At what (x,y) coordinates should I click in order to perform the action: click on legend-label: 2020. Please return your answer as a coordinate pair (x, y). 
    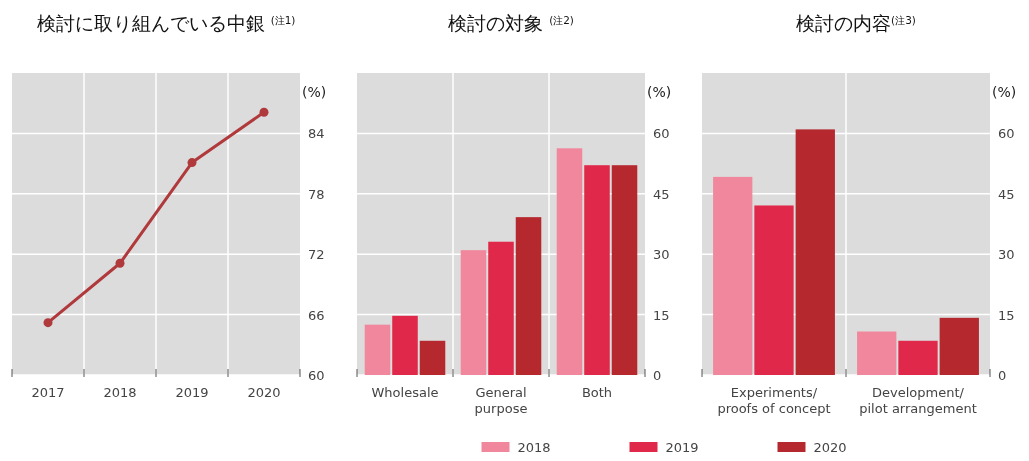
    Looking at the image, I should click on (830, 447).